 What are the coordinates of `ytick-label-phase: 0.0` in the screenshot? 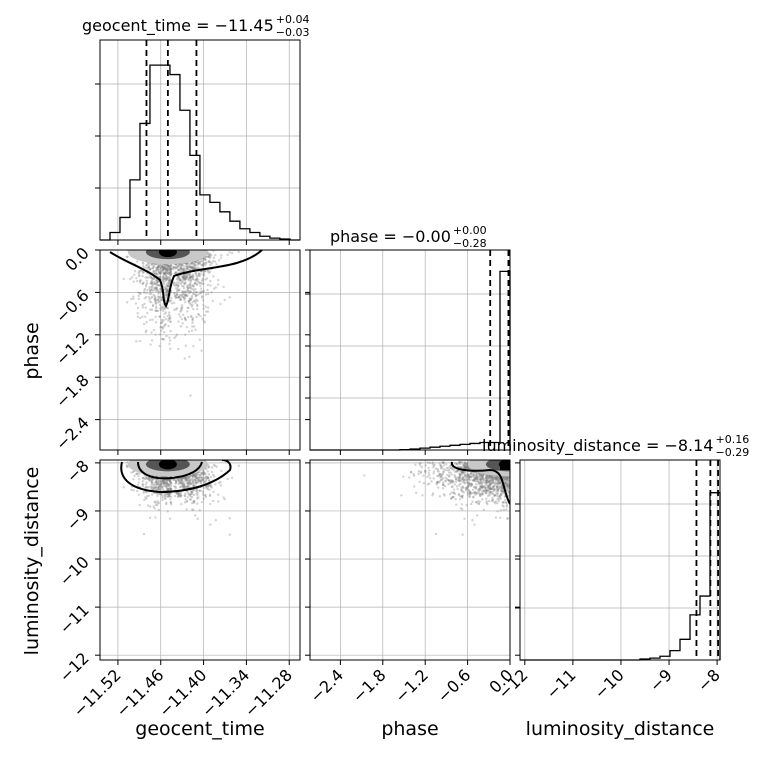 It's located at (76, 258).